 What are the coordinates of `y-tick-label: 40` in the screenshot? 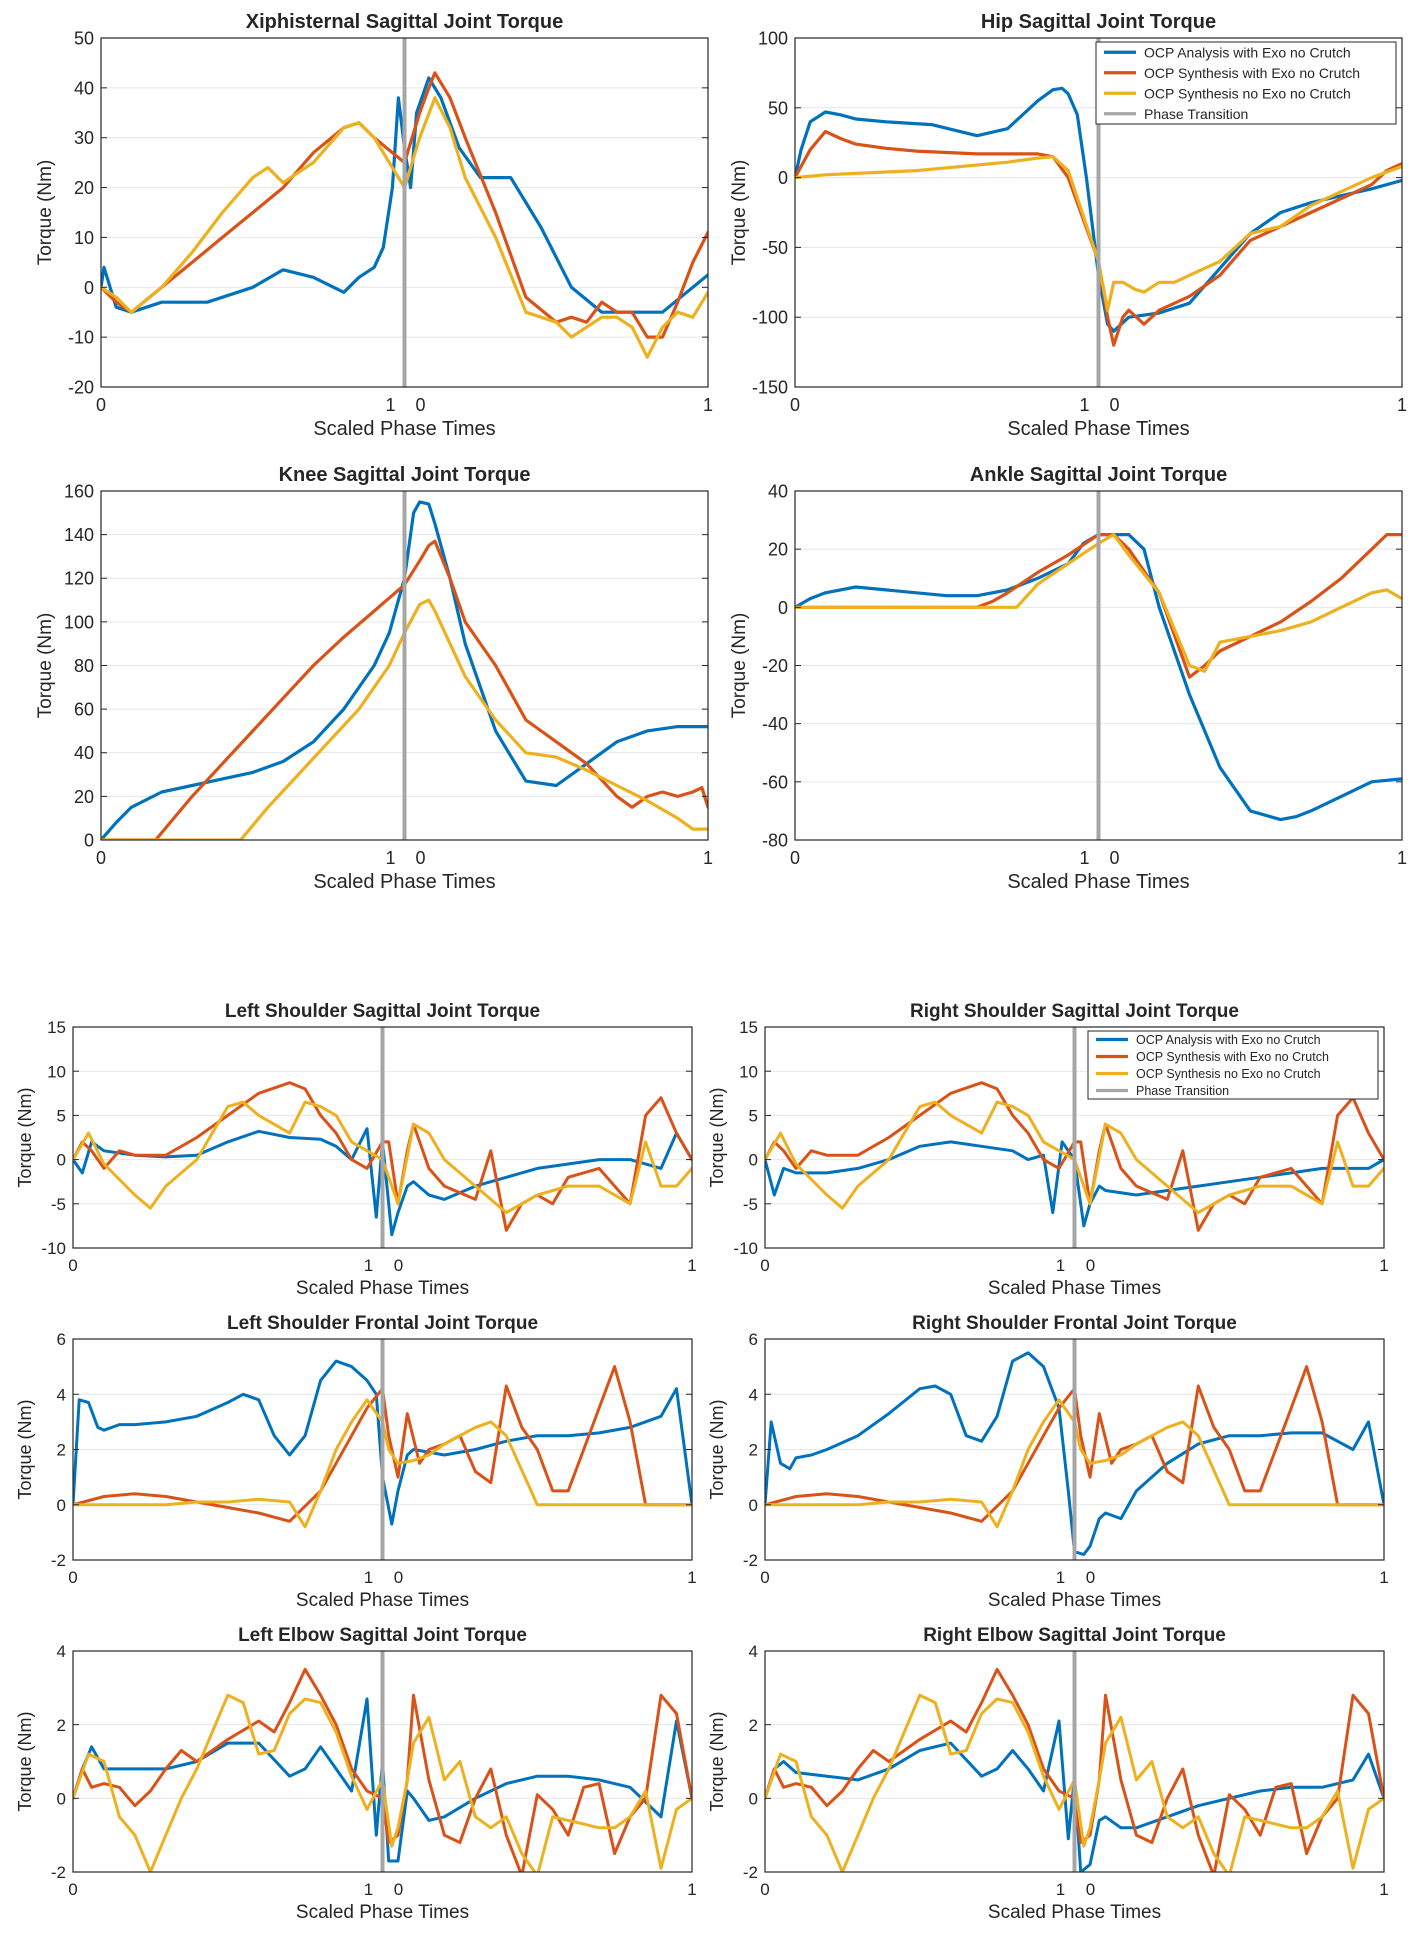 It's located at (84, 88).